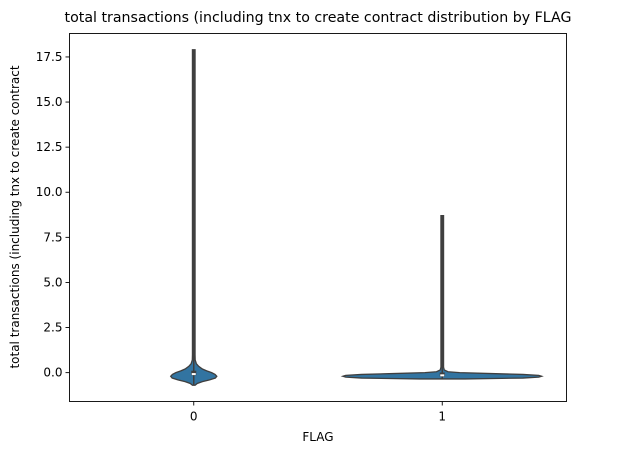  What do you see at coordinates (52, 328) in the screenshot?
I see `y-tick-label: 2.5` at bounding box center [52, 328].